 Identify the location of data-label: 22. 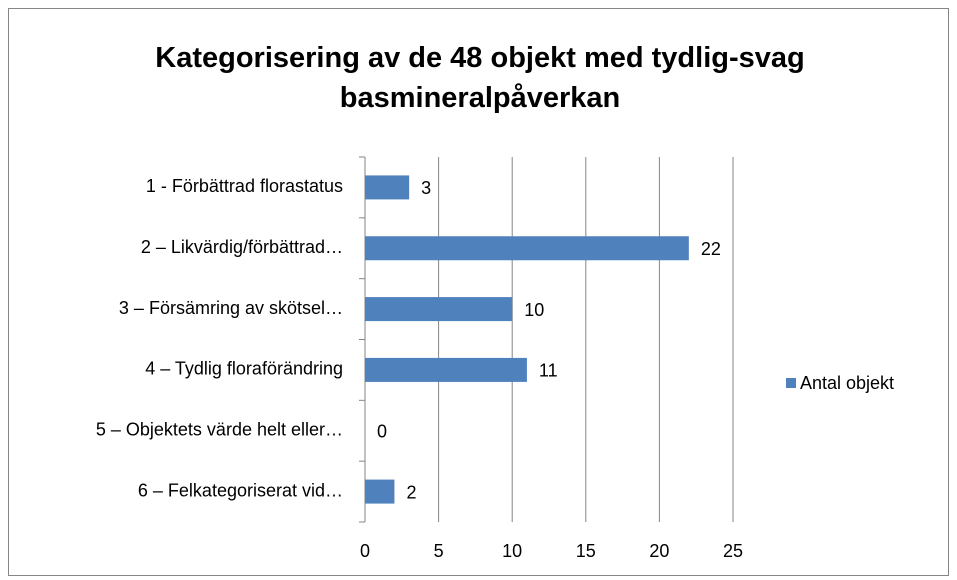
(711, 249).